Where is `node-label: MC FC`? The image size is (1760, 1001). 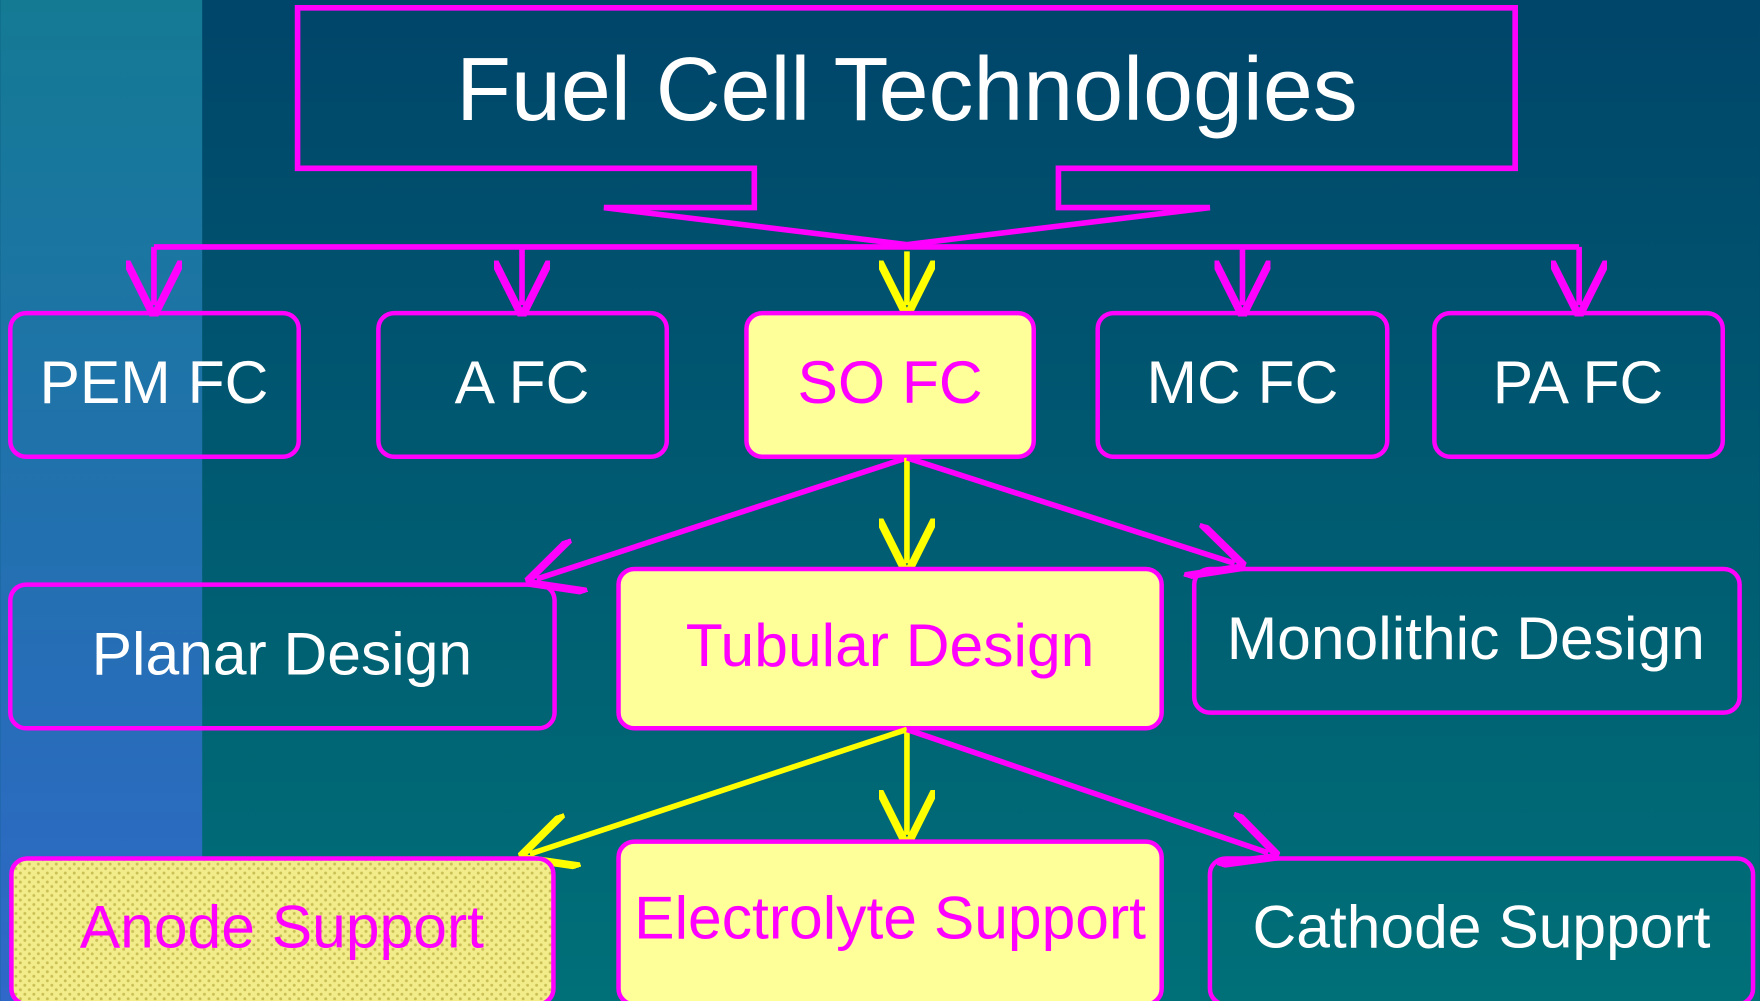
node-label: MC FC is located at coordinates (1243, 382).